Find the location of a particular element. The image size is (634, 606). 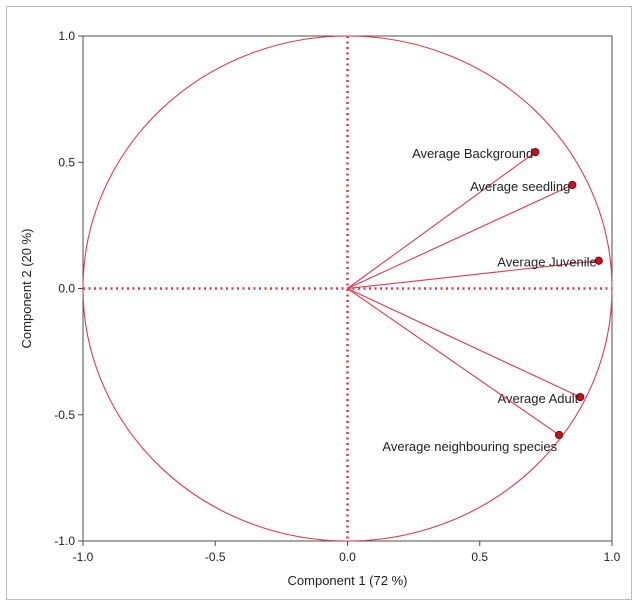

y-tick-label: -1.0 is located at coordinates (64, 541).